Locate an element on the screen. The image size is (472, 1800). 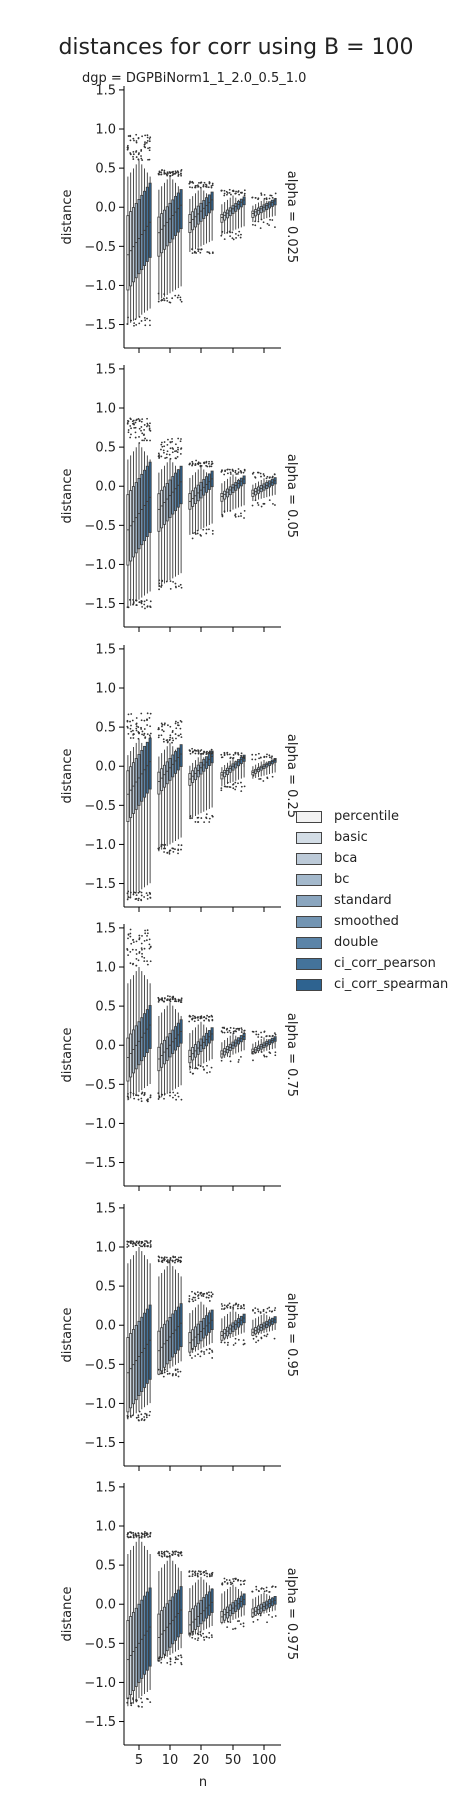
legend-item: double is located at coordinates (372, 942).